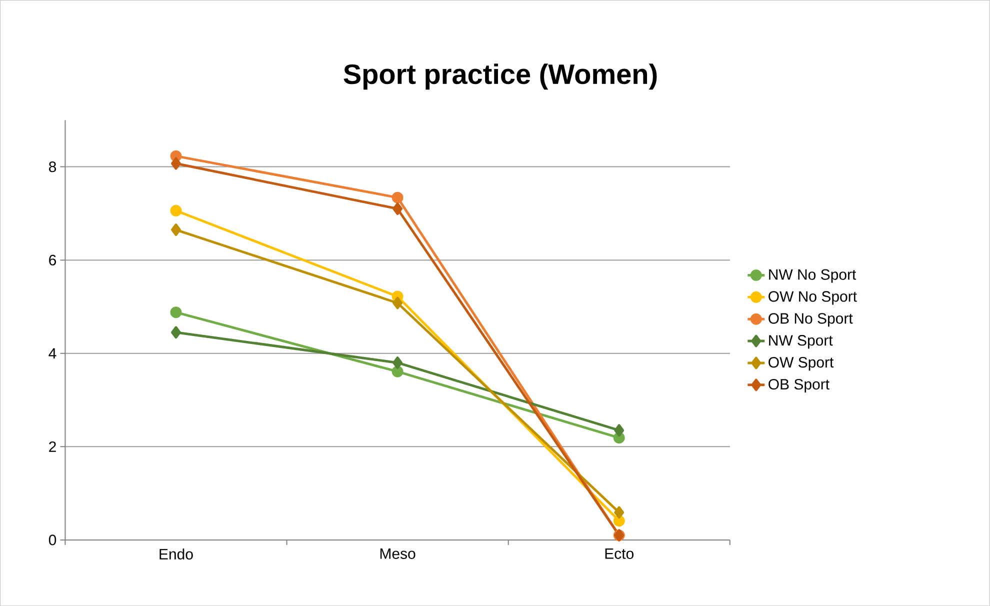  What do you see at coordinates (801, 341) in the screenshot?
I see `legend-label: NW Sport` at bounding box center [801, 341].